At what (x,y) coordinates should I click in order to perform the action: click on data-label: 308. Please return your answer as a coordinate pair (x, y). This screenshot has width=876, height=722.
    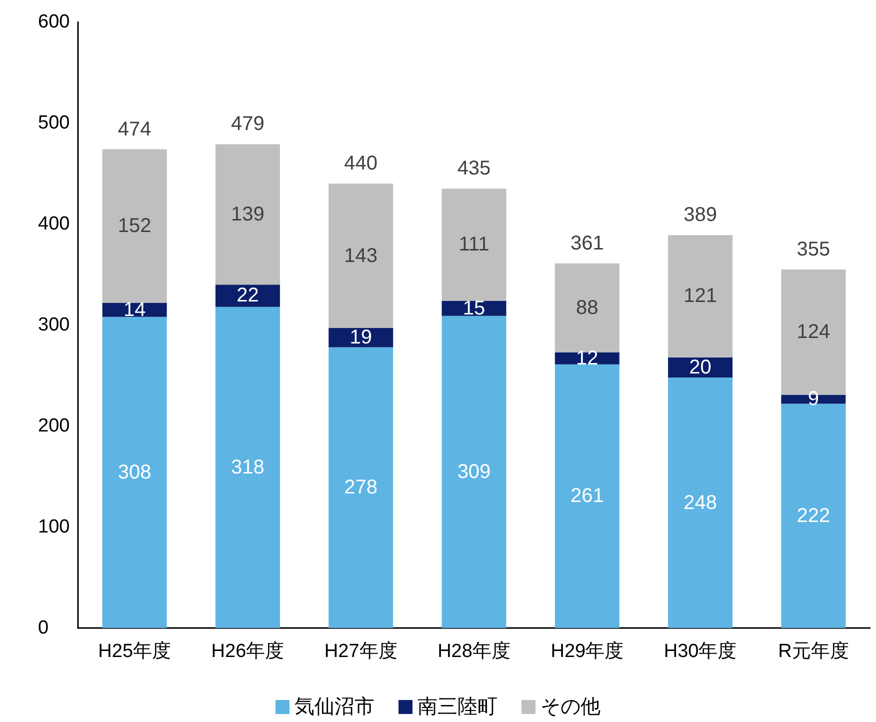
    Looking at the image, I should click on (135, 472).